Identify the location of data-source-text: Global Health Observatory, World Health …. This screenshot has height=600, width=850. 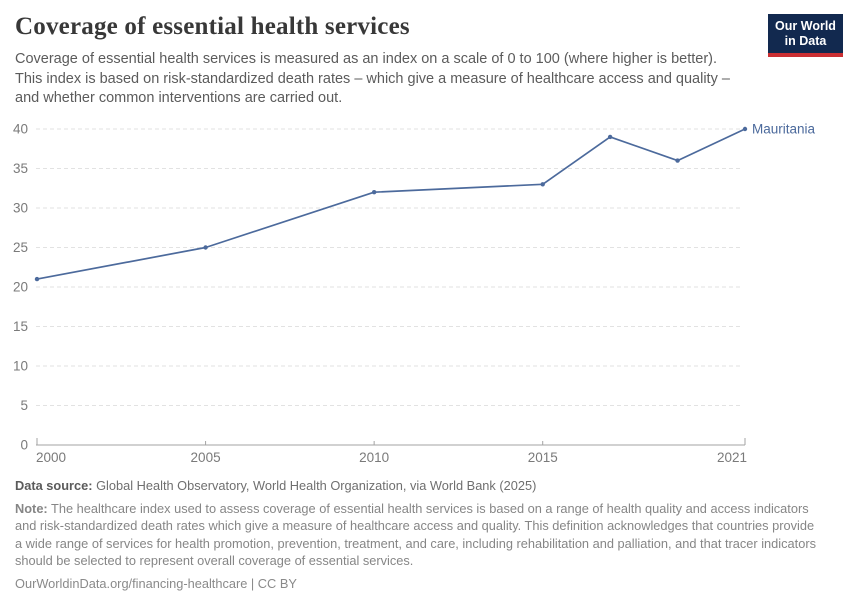
(316, 485).